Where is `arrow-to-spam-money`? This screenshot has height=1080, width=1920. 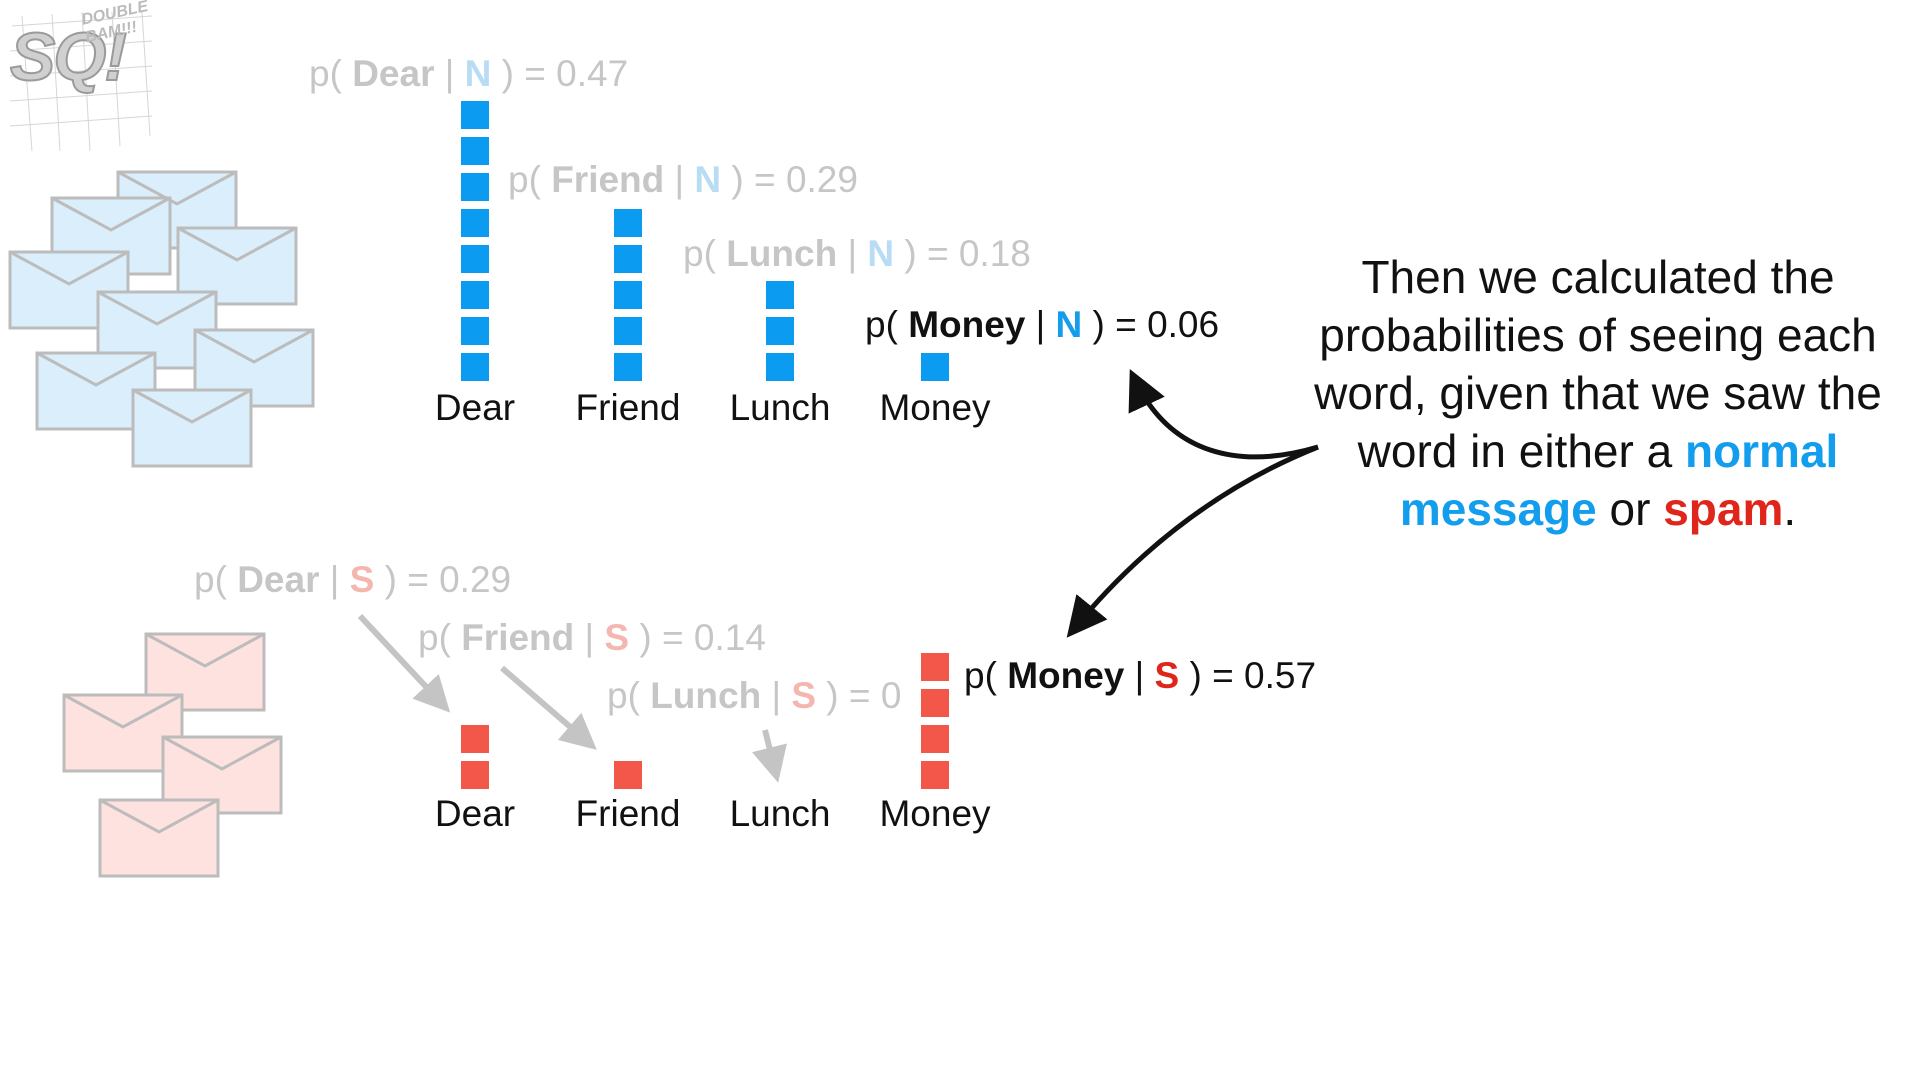 arrow-to-spam-money is located at coordinates (1192, 541).